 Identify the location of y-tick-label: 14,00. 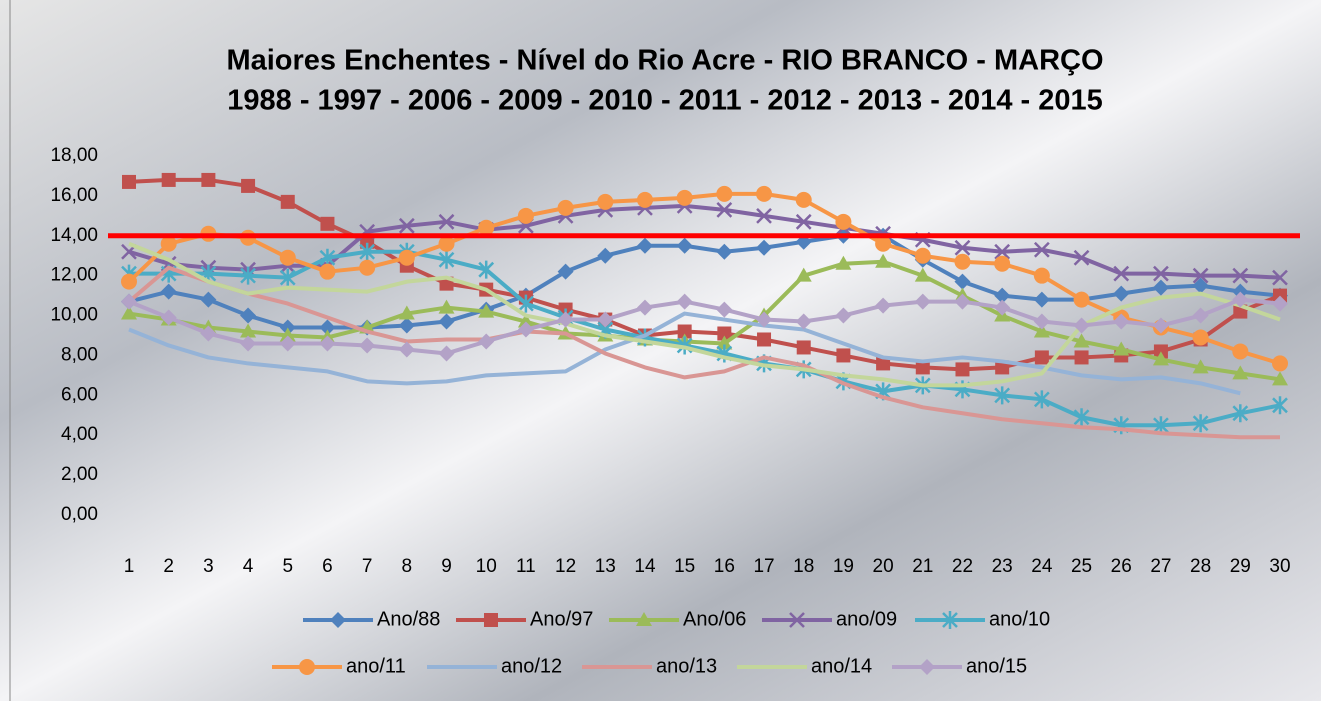
(74, 235).